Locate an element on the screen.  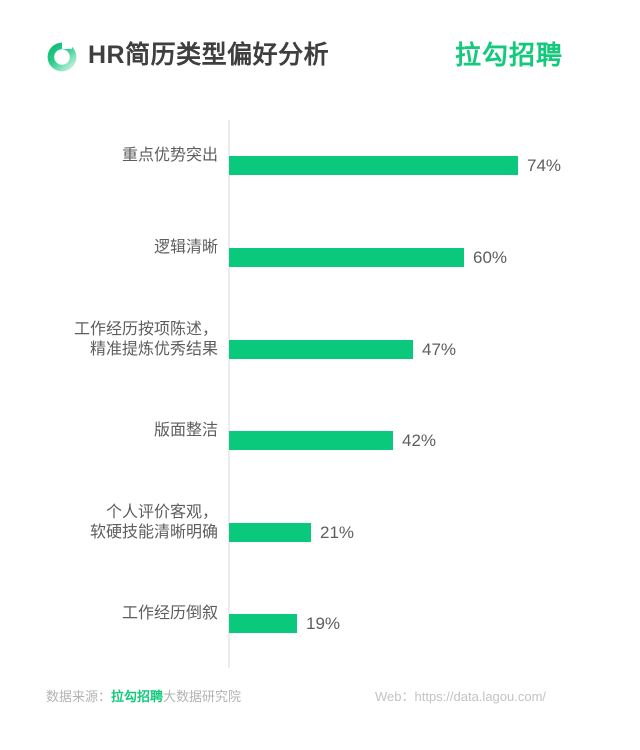
bar-value-label: 21% is located at coordinates (337, 532).